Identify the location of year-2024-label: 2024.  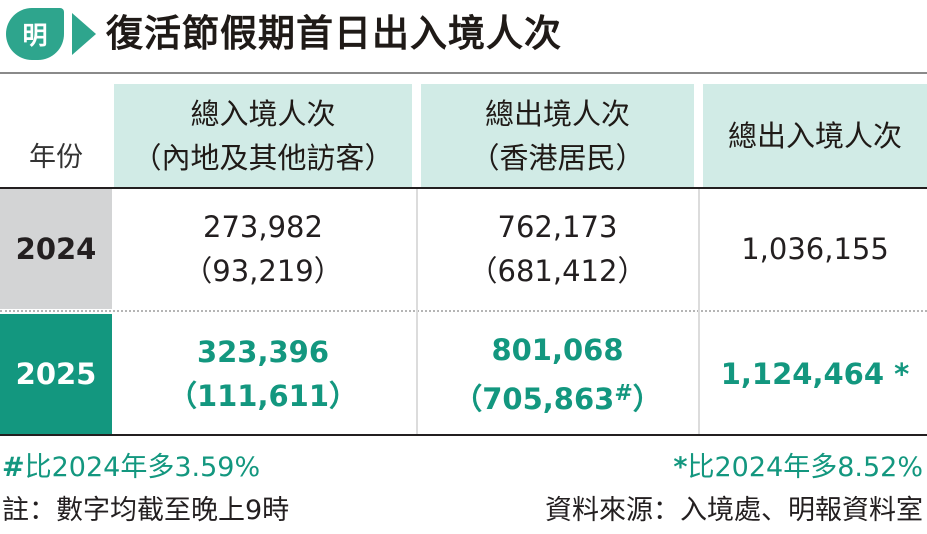
(56, 249).